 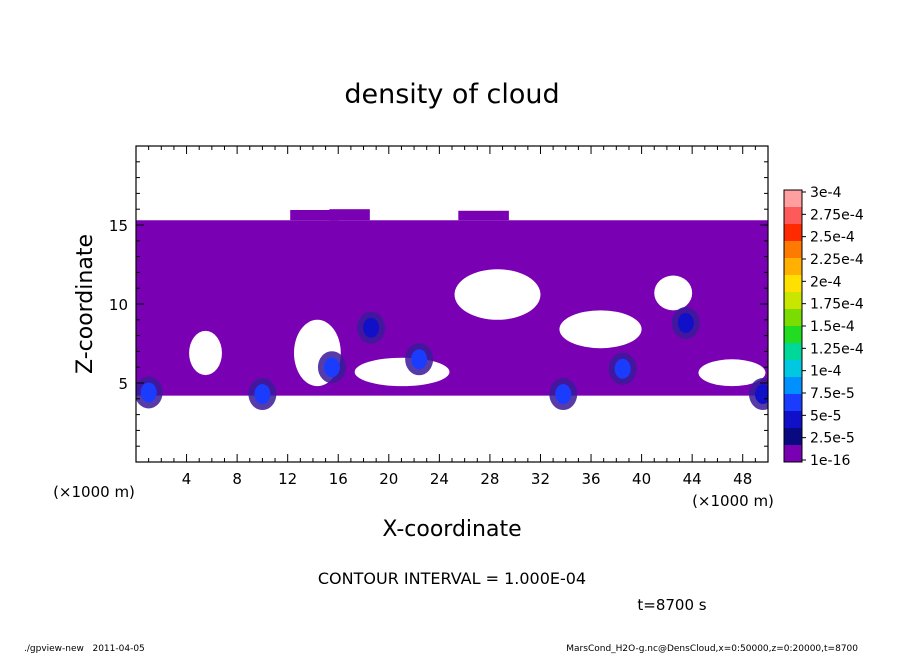 I want to click on x-tick-label: 28, so click(x=489, y=479).